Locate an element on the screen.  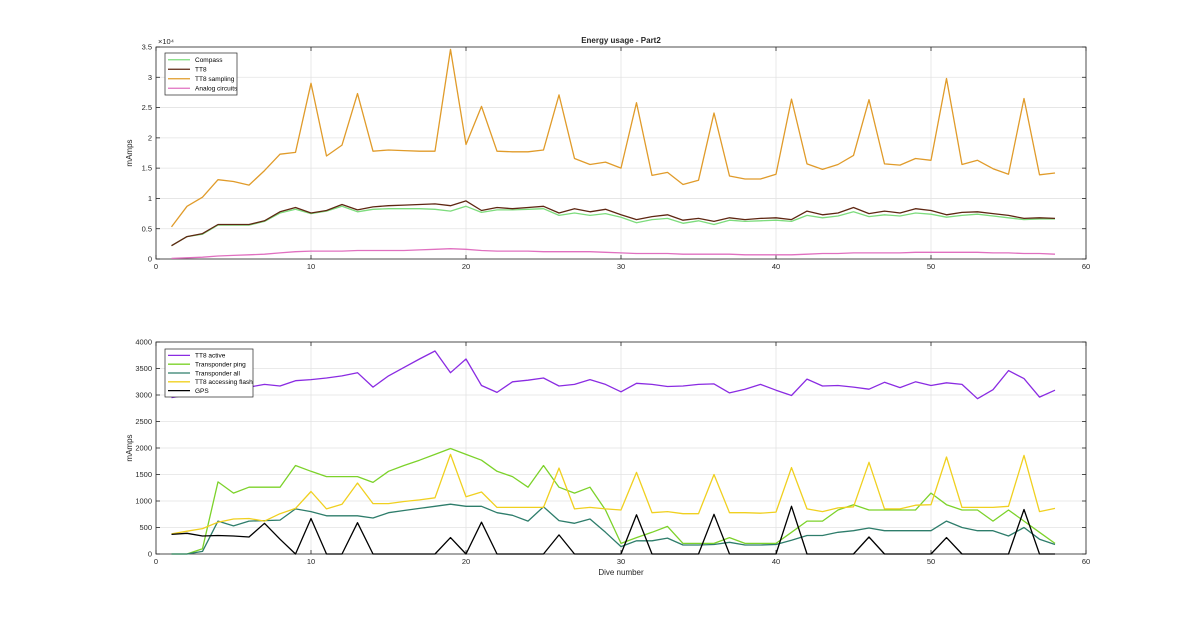
y-tick-label: 3000 is located at coordinates (143, 395).